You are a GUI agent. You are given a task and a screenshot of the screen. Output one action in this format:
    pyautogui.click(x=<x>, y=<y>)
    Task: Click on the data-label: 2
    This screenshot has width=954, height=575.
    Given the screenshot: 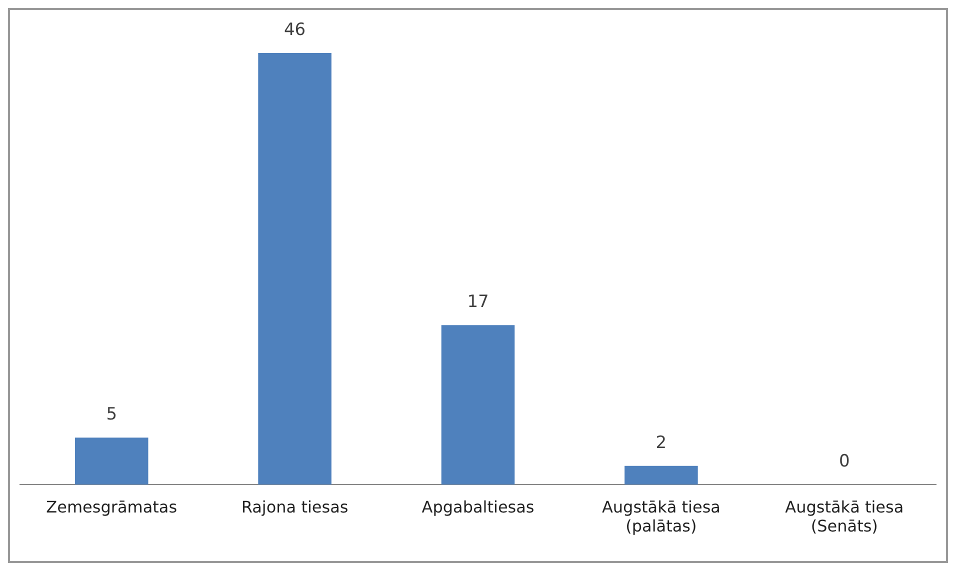 What is the action you would take?
    pyautogui.click(x=661, y=442)
    